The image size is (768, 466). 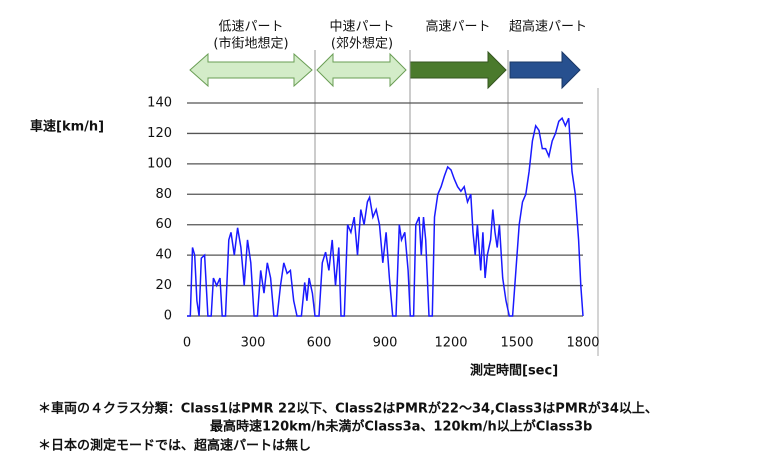 I want to click on y-tick-label: 60, so click(x=163, y=224).